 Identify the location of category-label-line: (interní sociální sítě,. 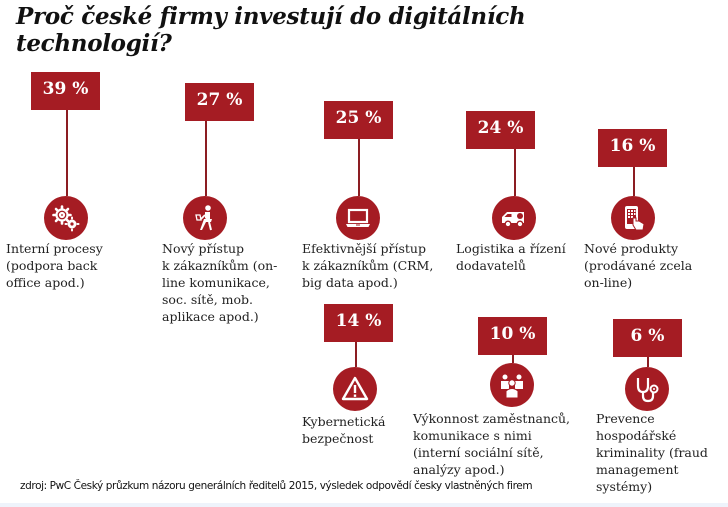
(478, 452).